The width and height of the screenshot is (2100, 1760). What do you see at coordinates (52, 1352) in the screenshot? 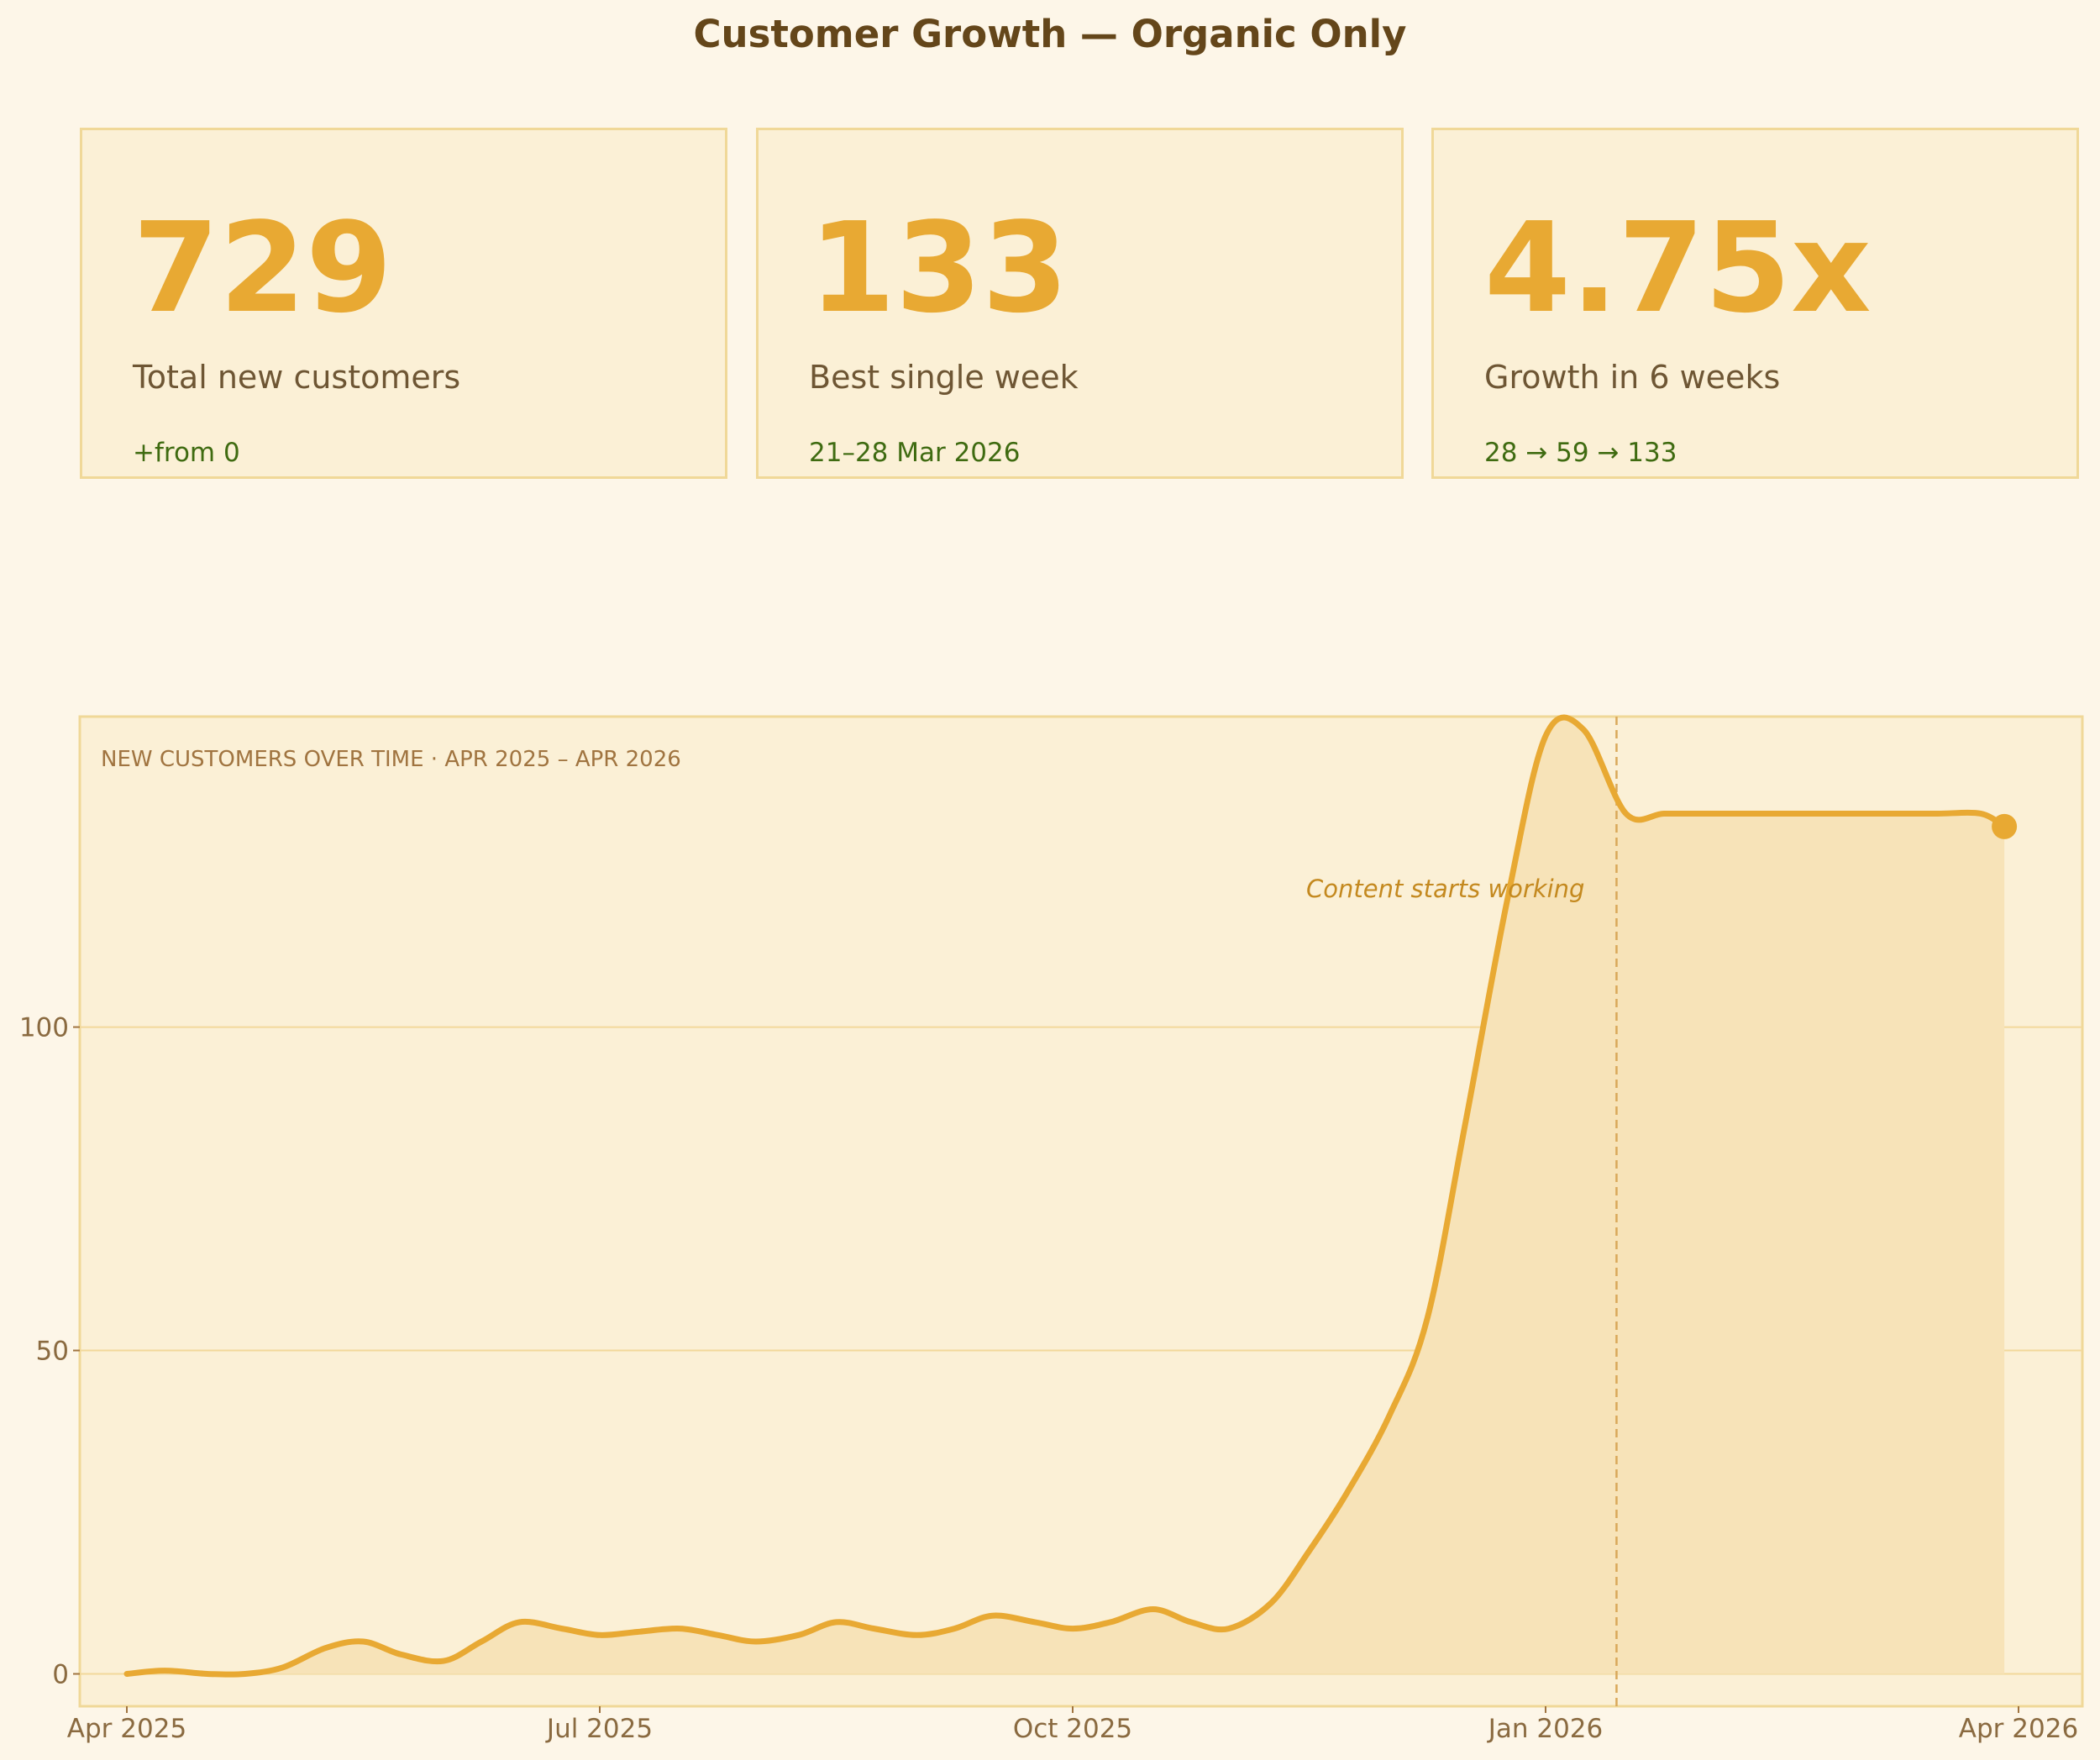
I see `y-tick-label: 50` at bounding box center [52, 1352].